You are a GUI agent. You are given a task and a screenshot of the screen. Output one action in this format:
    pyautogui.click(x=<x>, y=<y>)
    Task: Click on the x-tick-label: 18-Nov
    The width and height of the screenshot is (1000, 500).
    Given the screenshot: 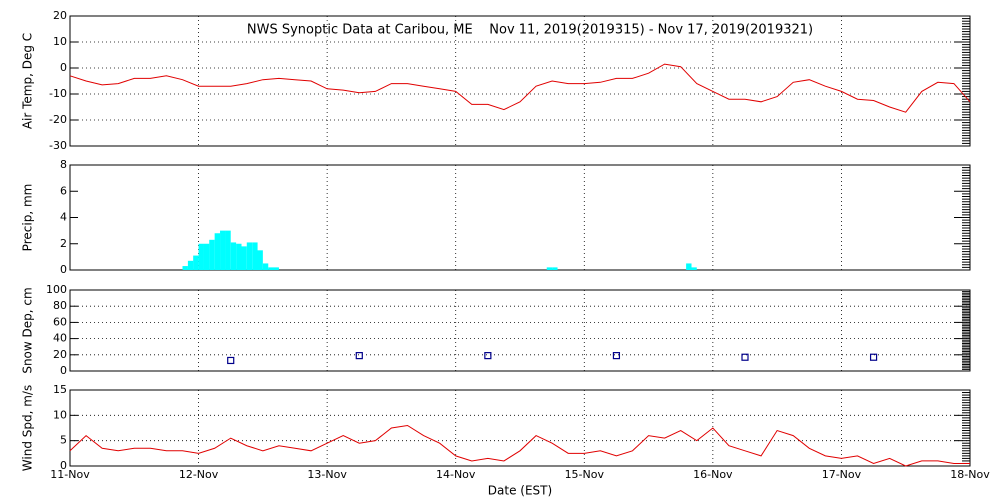 What is the action you would take?
    pyautogui.click(x=970, y=474)
    